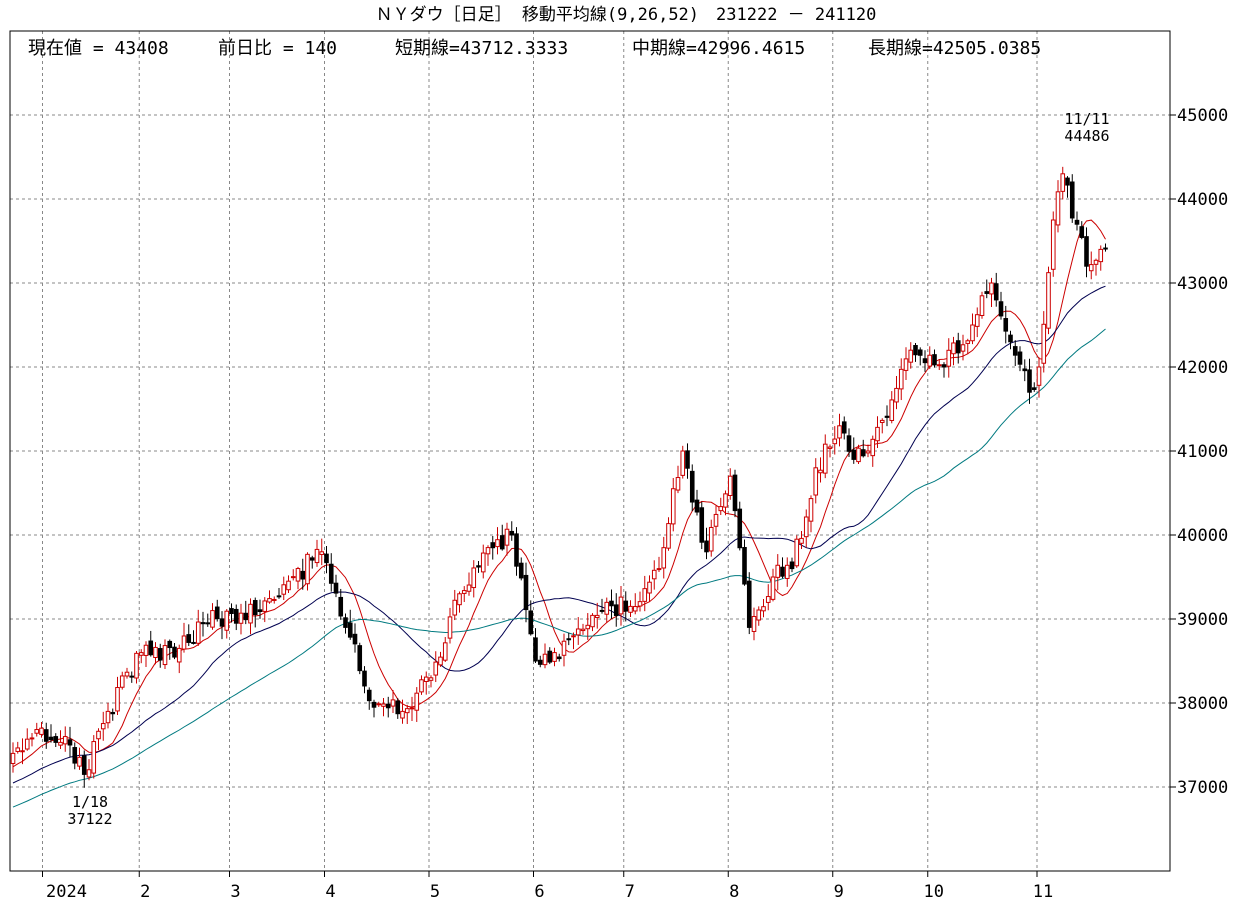  What do you see at coordinates (66, 892) in the screenshot?
I see `x-tick-label: 2024` at bounding box center [66, 892].